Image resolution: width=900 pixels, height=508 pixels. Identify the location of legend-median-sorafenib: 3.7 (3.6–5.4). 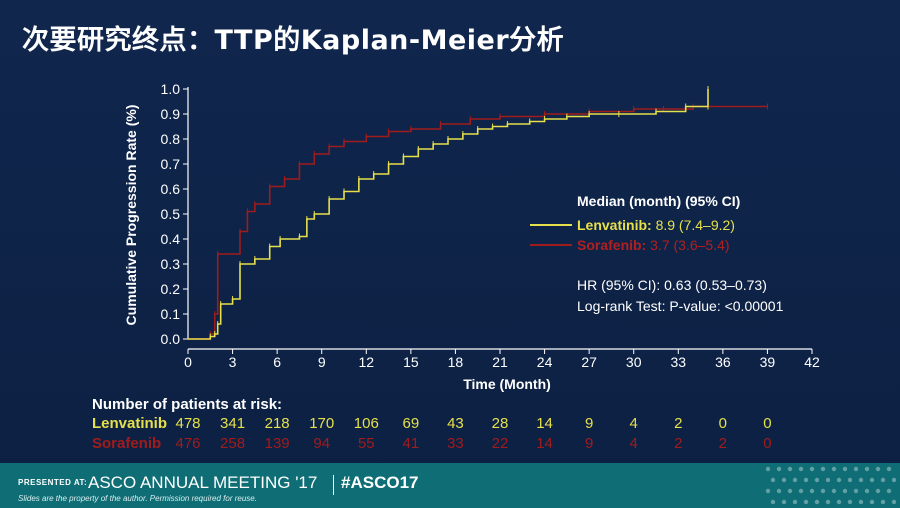
(689, 245).